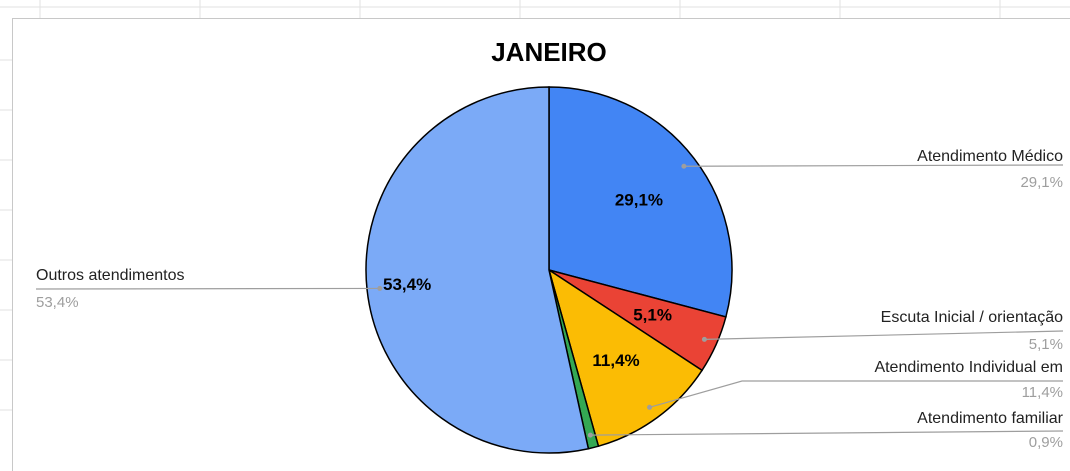 Image resolution: width=1070 pixels, height=471 pixels. Describe the element at coordinates (57, 302) in the screenshot. I see `legend-value: 53,4%` at that location.